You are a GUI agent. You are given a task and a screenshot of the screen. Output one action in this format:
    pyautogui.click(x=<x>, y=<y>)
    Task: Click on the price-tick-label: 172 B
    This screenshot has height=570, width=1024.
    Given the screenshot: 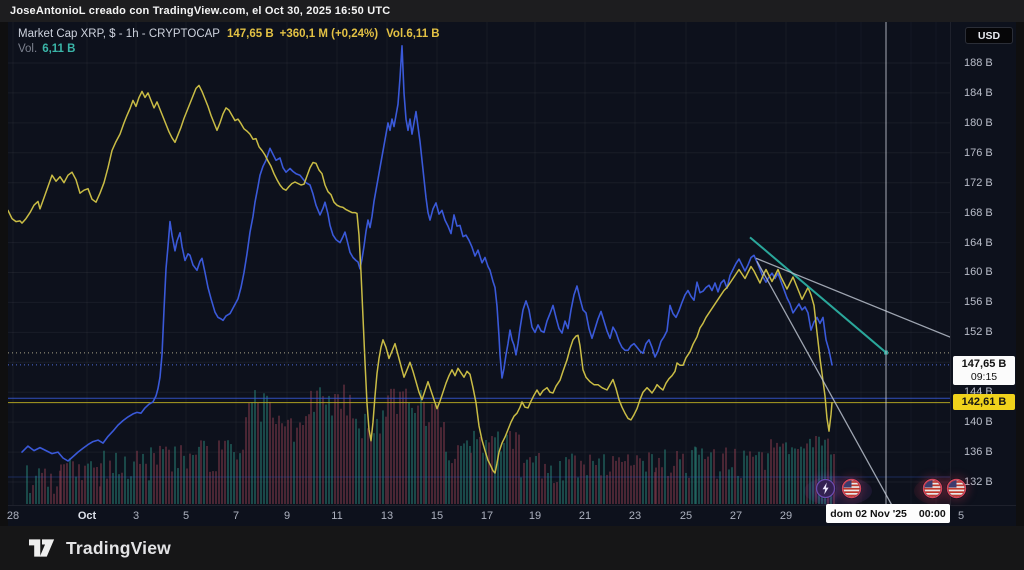 What is the action you would take?
    pyautogui.click(x=978, y=182)
    